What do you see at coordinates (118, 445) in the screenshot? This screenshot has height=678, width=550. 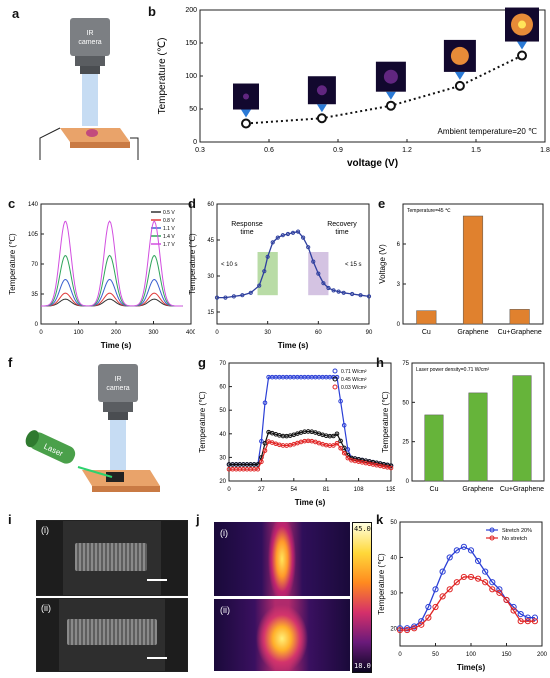 I see `ir-beam-f` at bounding box center [118, 445].